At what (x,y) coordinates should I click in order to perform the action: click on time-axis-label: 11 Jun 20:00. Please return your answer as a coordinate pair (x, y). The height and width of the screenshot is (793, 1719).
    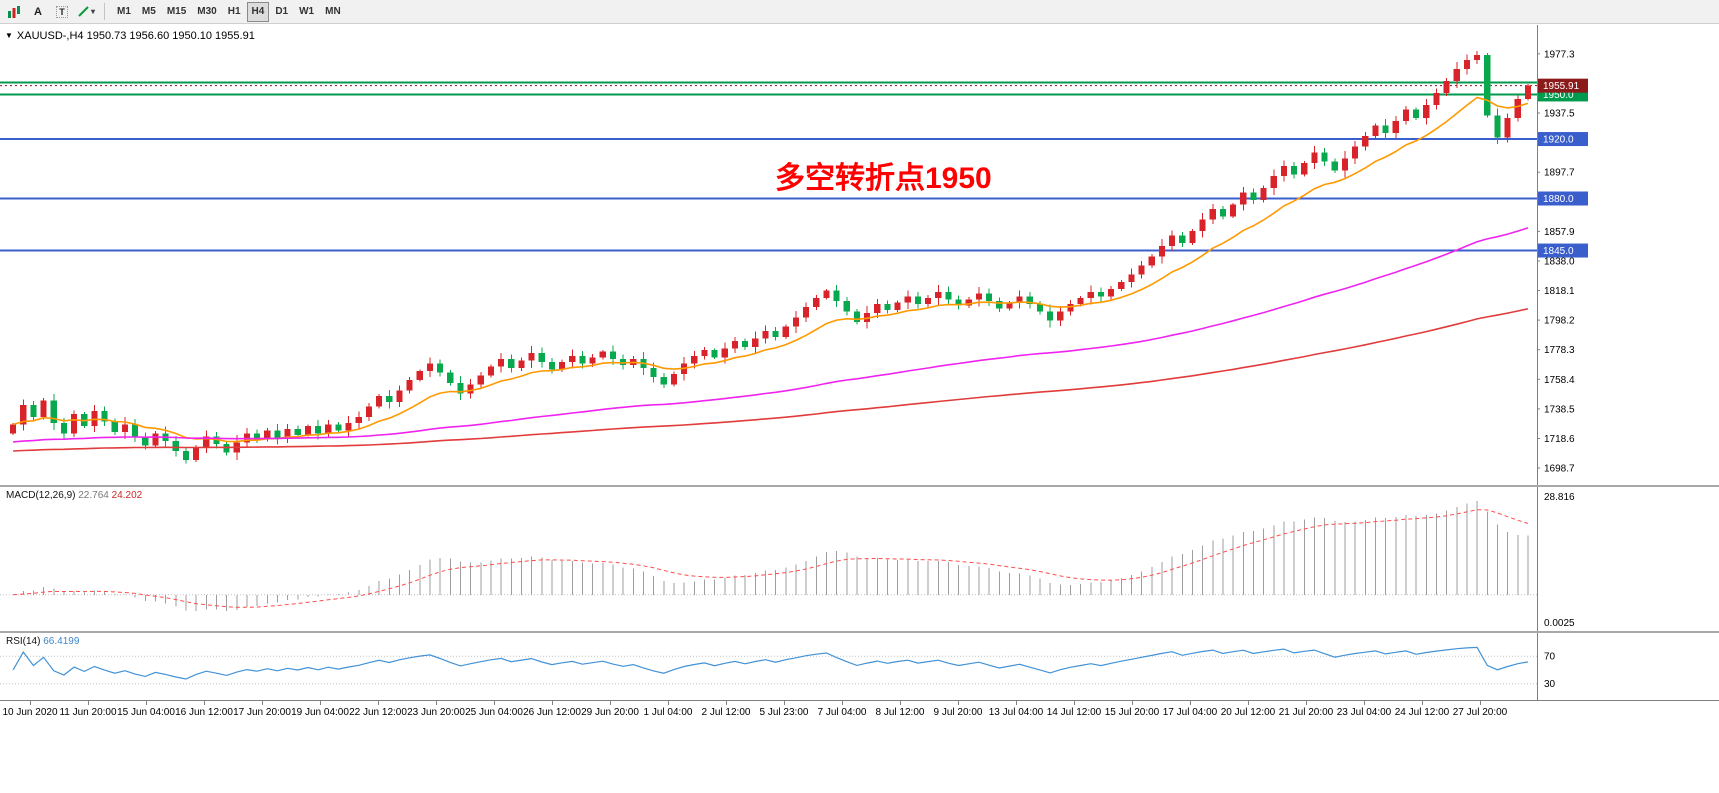
    Looking at the image, I should click on (88, 712).